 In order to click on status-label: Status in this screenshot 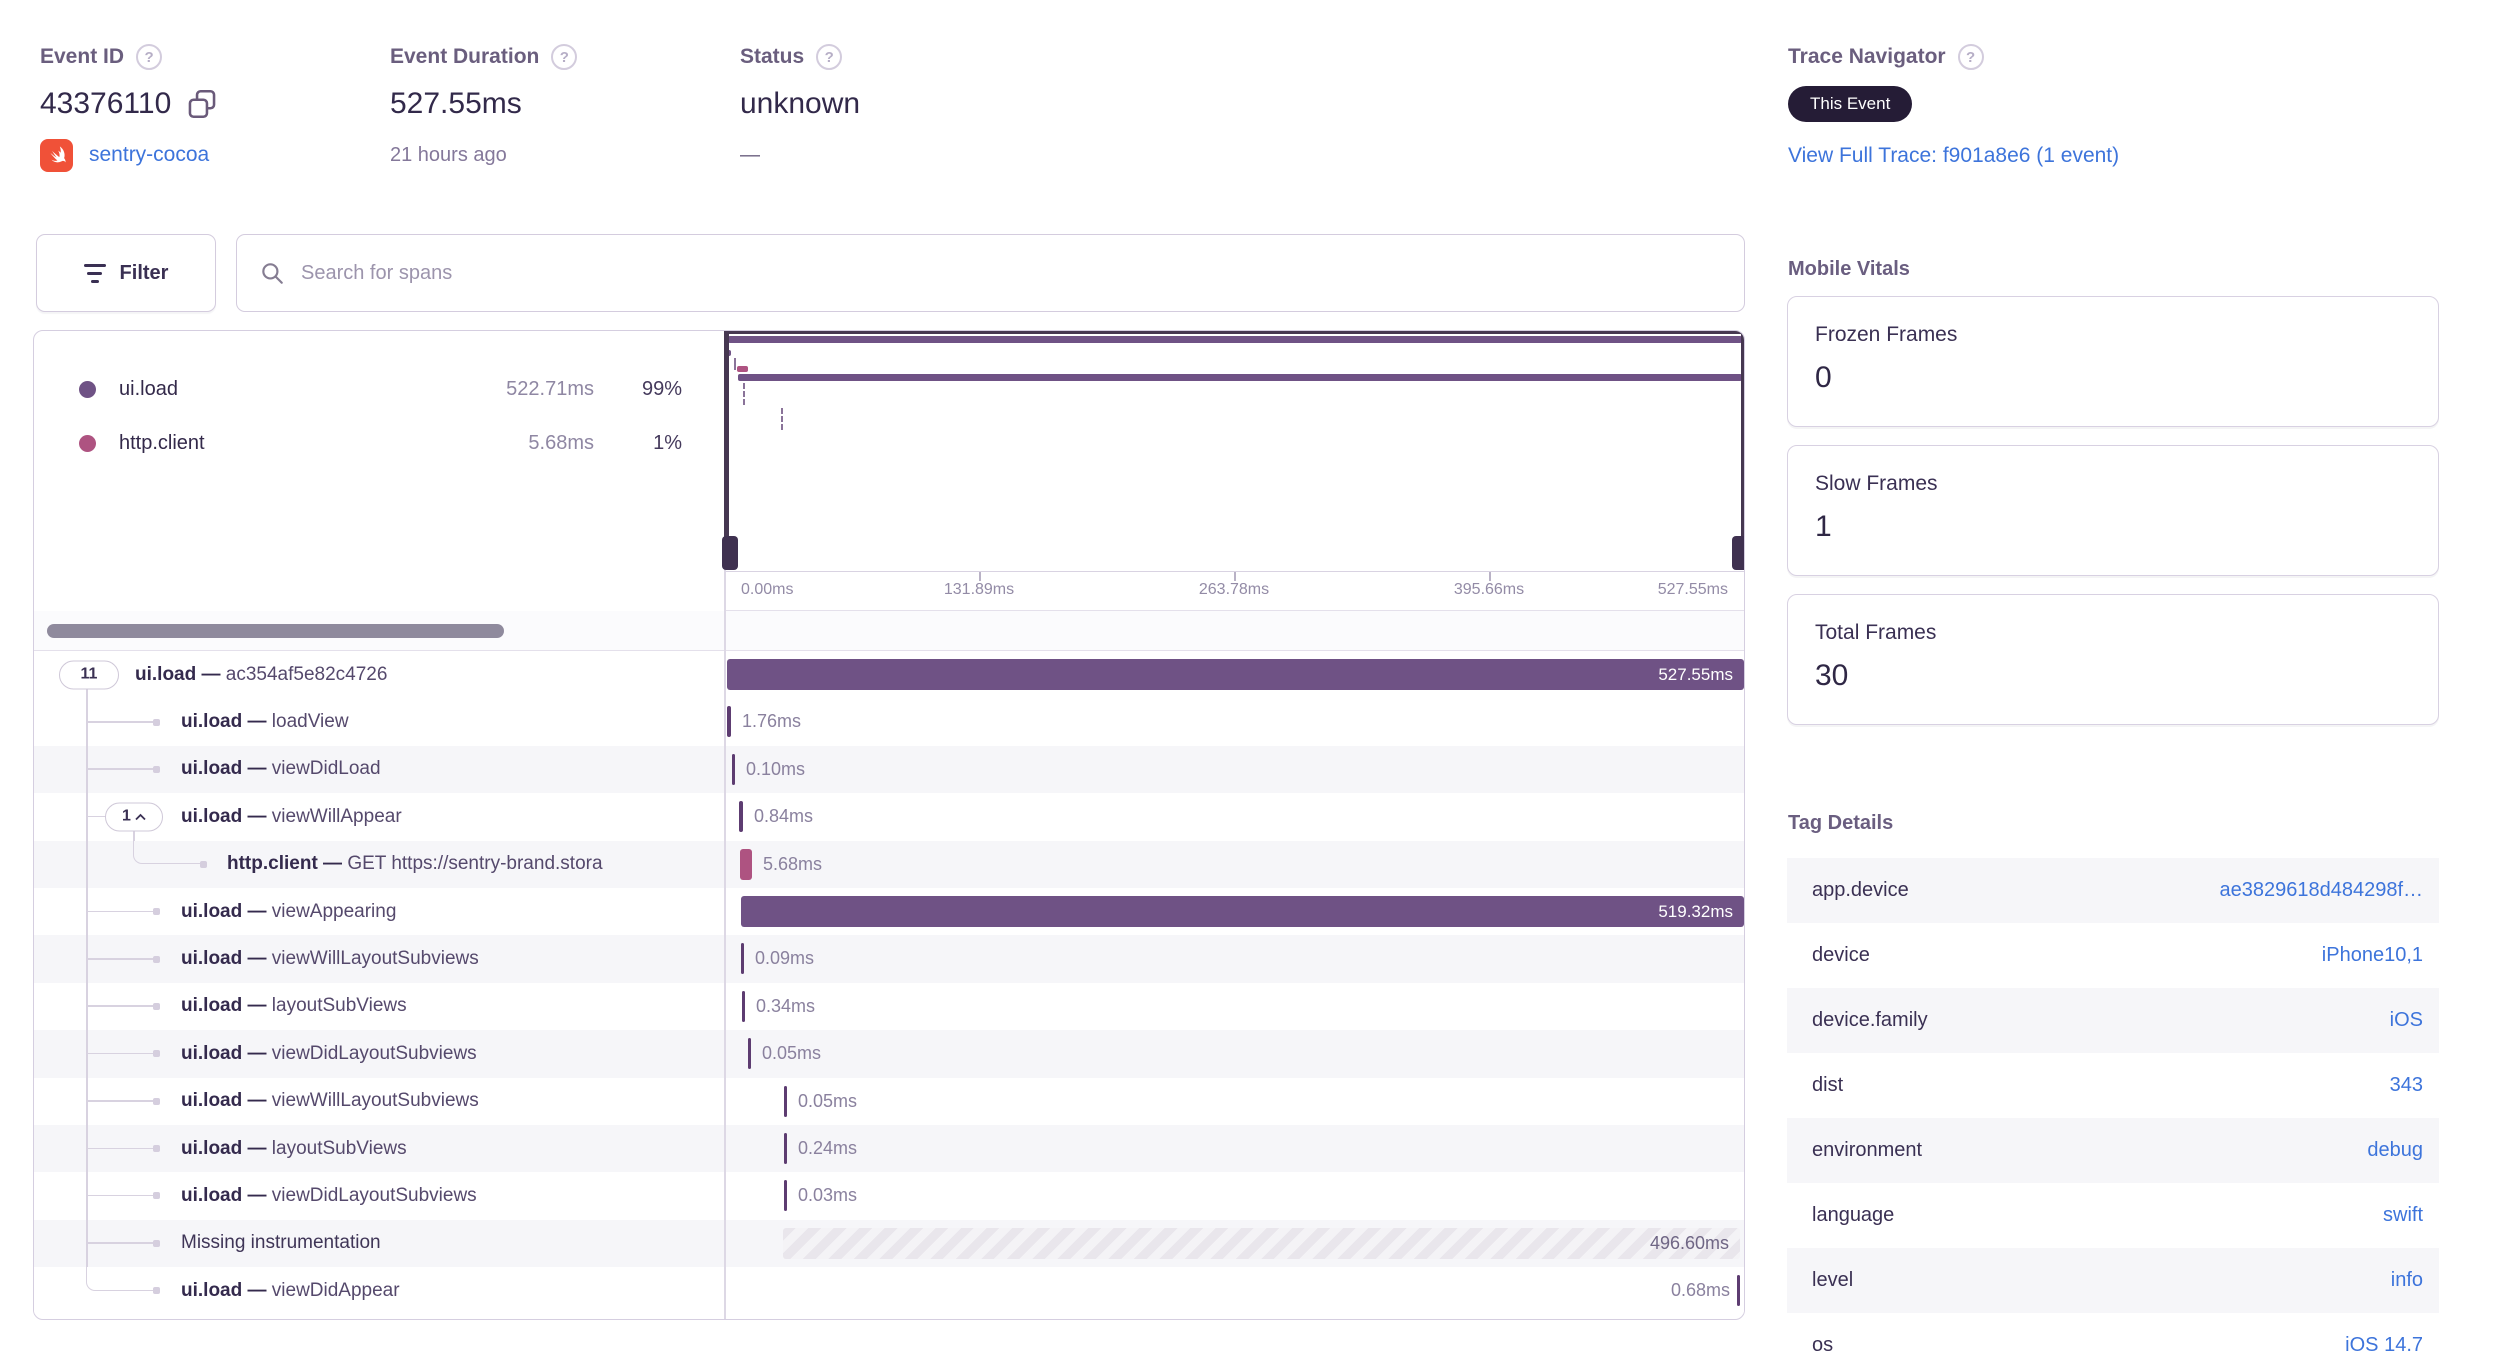, I will do `click(772, 56)`.